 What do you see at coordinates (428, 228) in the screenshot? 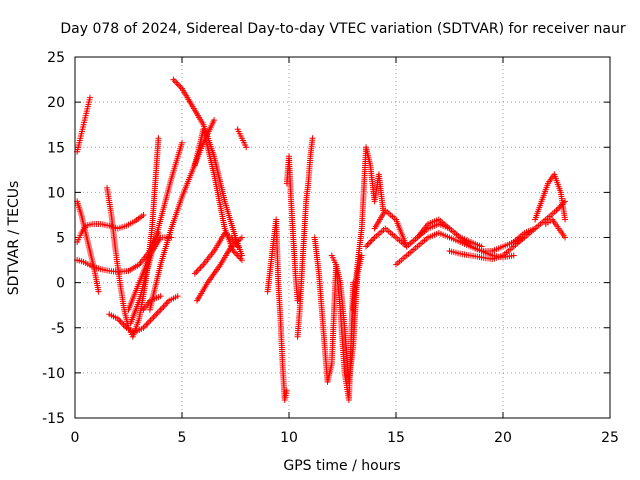
I see `series-sat-w` at bounding box center [428, 228].